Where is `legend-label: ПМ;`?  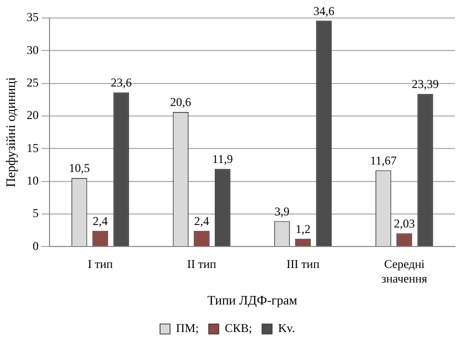
legend-label: ПМ; is located at coordinates (187, 328).